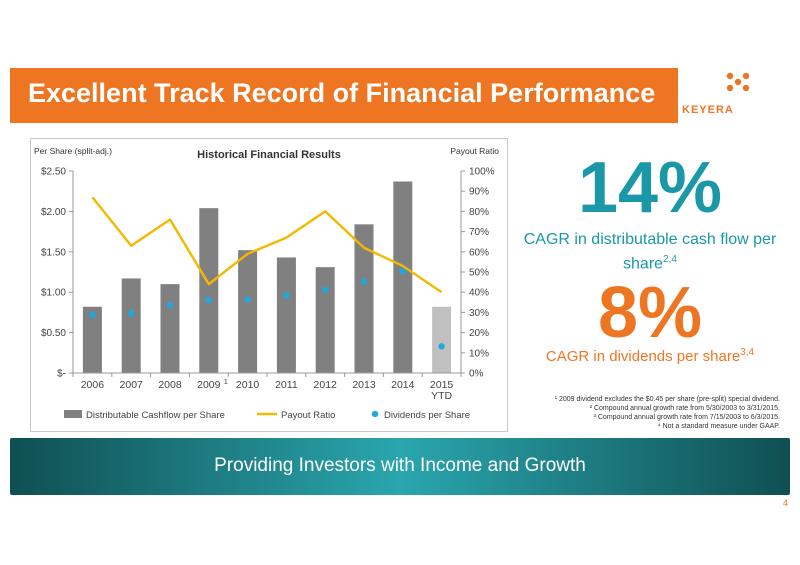 The width and height of the screenshot is (800, 565). Describe the element at coordinates (364, 385) in the screenshot. I see `x-tick-label: 2013` at that location.